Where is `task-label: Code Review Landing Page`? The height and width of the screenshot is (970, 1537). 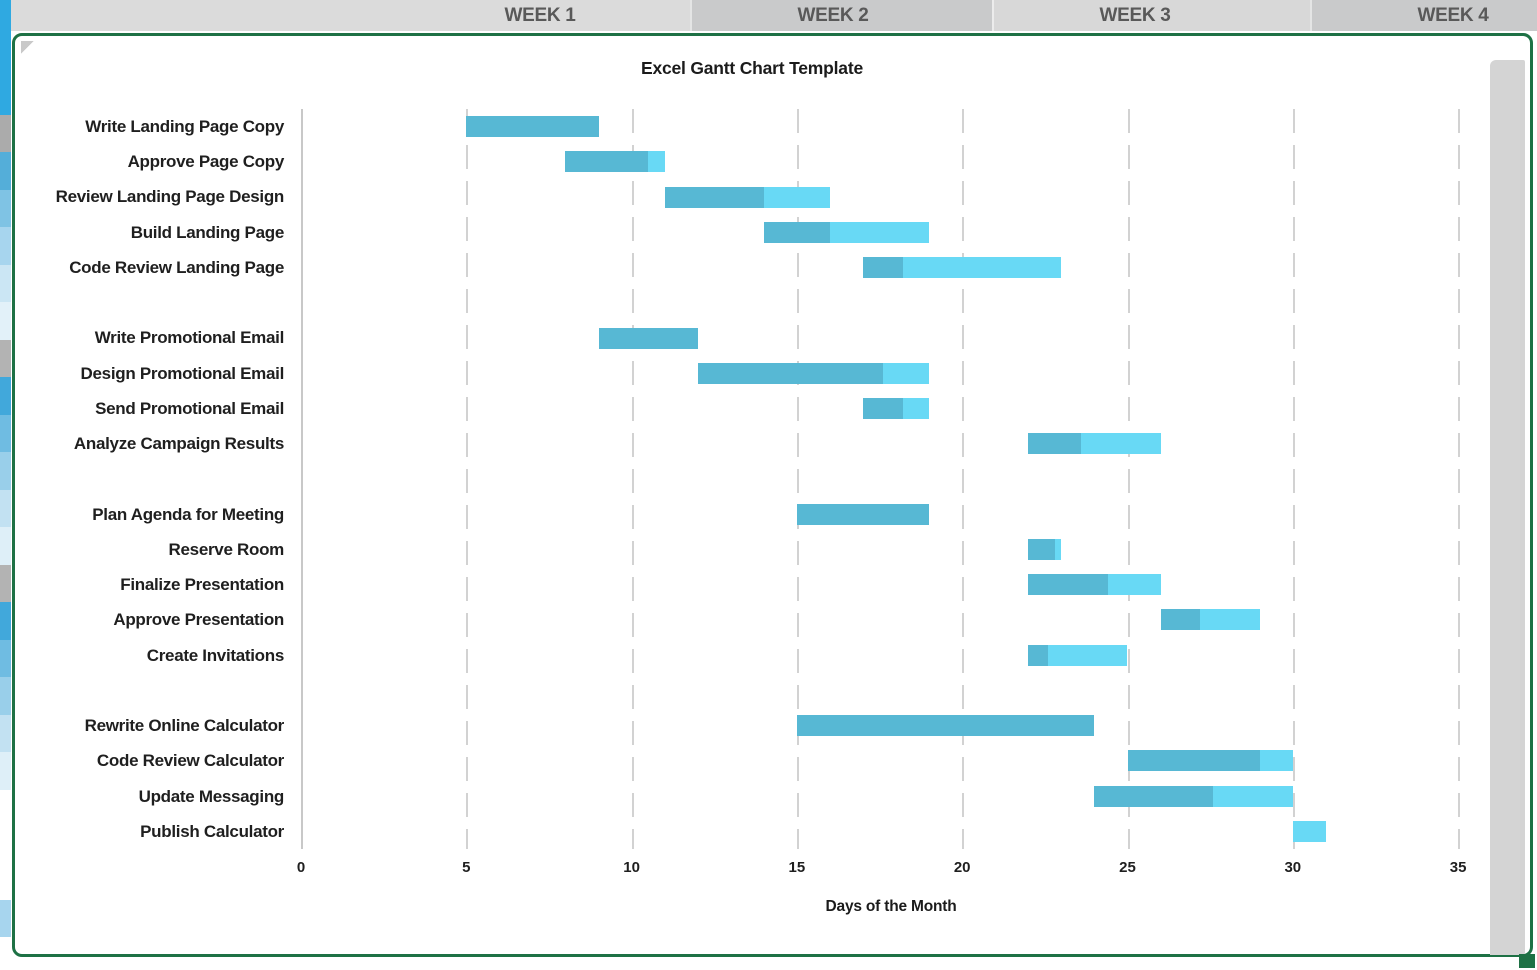 task-label: Code Review Landing Page is located at coordinates (176, 267).